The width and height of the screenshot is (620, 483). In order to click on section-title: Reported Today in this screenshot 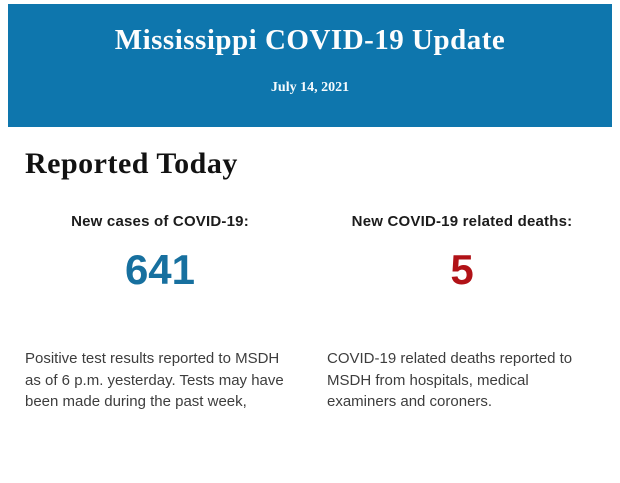, I will do `click(131, 163)`.